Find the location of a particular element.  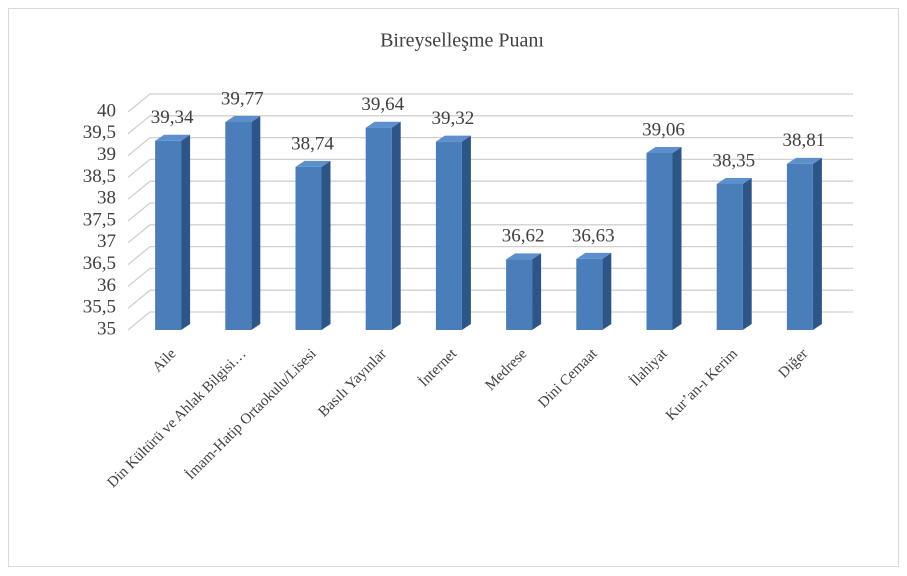

value-label: 39,06 is located at coordinates (663, 129).